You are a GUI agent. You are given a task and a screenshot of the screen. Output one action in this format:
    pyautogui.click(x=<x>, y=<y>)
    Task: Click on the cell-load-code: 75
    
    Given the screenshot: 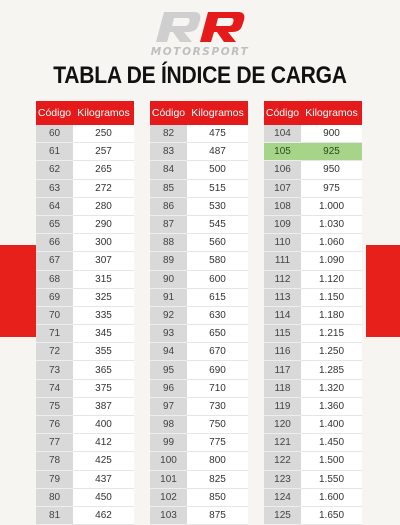 What is the action you would take?
    pyautogui.click(x=54, y=406)
    